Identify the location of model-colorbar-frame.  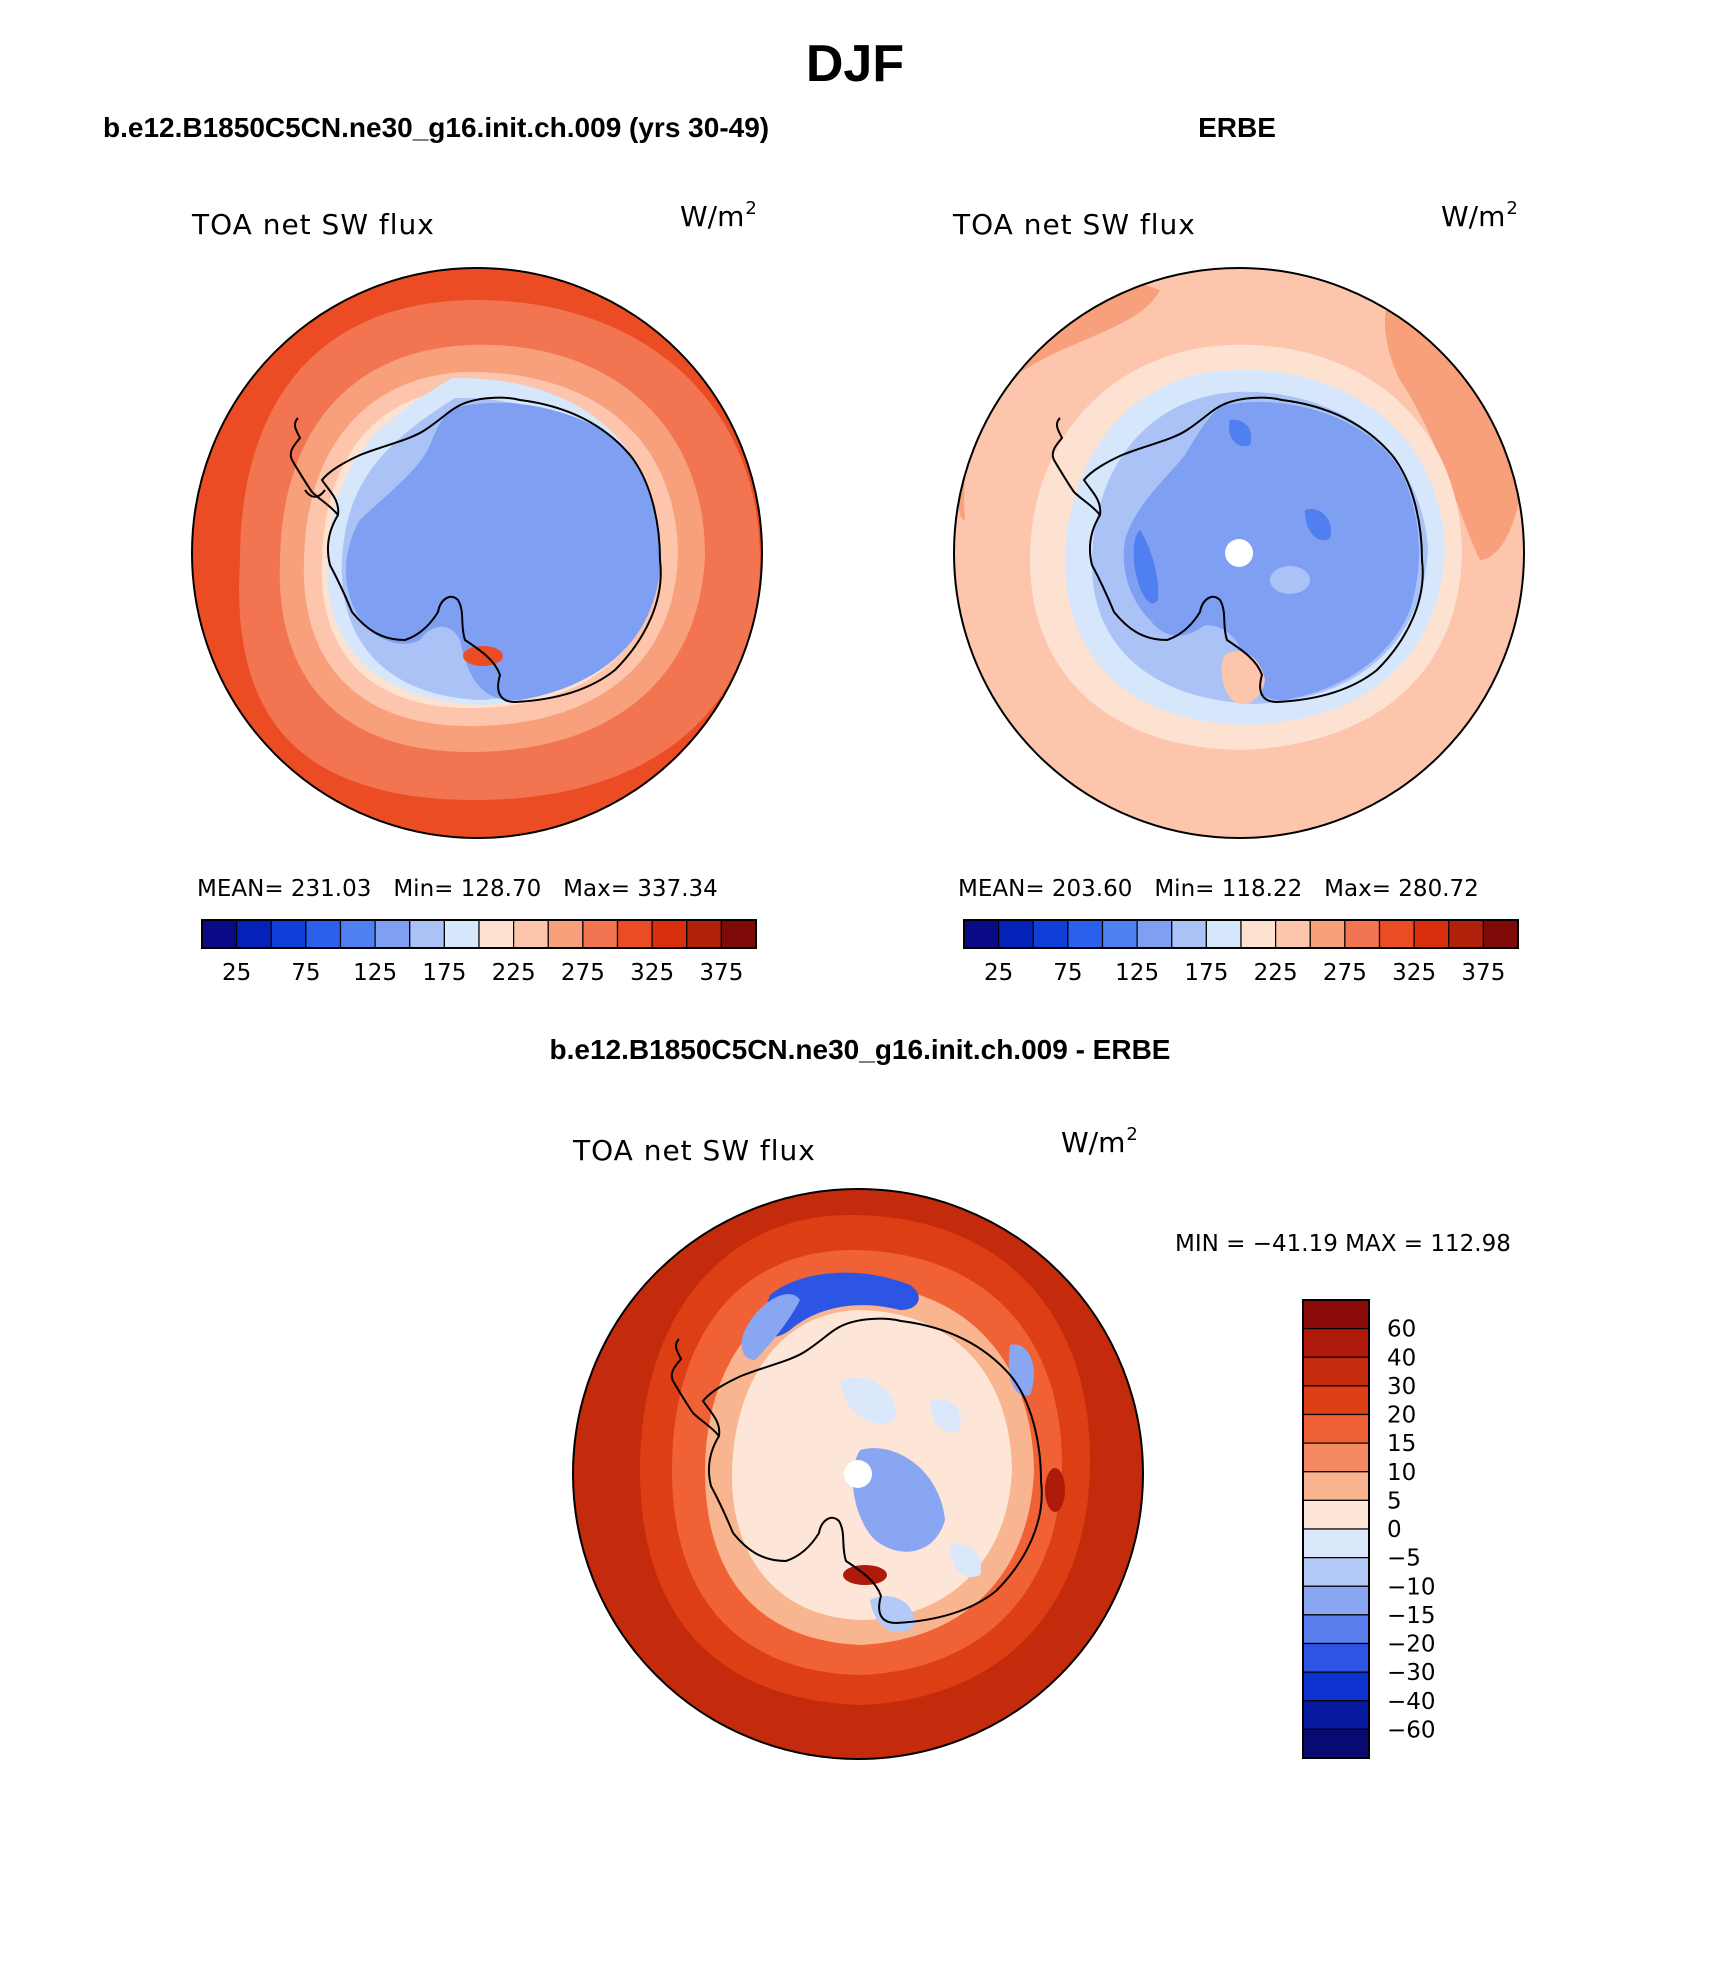
(479, 934).